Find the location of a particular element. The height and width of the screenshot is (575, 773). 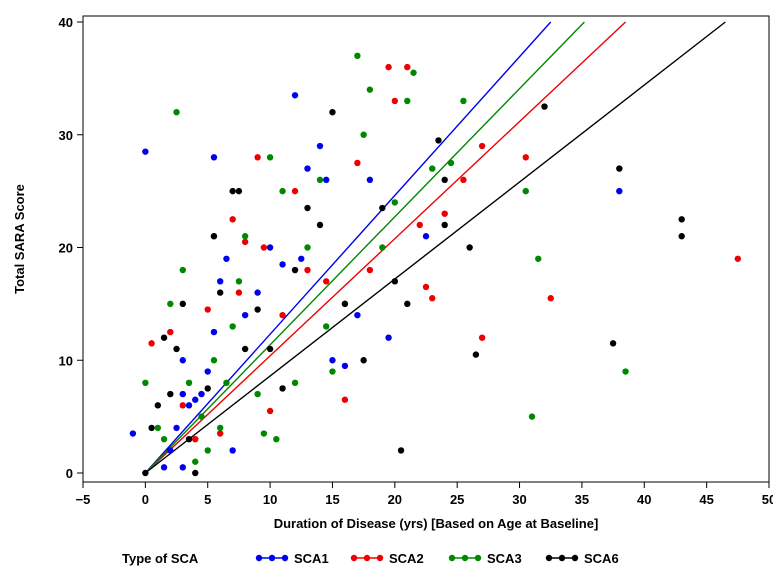

x-tick-label: 50 is located at coordinates (767, 499).